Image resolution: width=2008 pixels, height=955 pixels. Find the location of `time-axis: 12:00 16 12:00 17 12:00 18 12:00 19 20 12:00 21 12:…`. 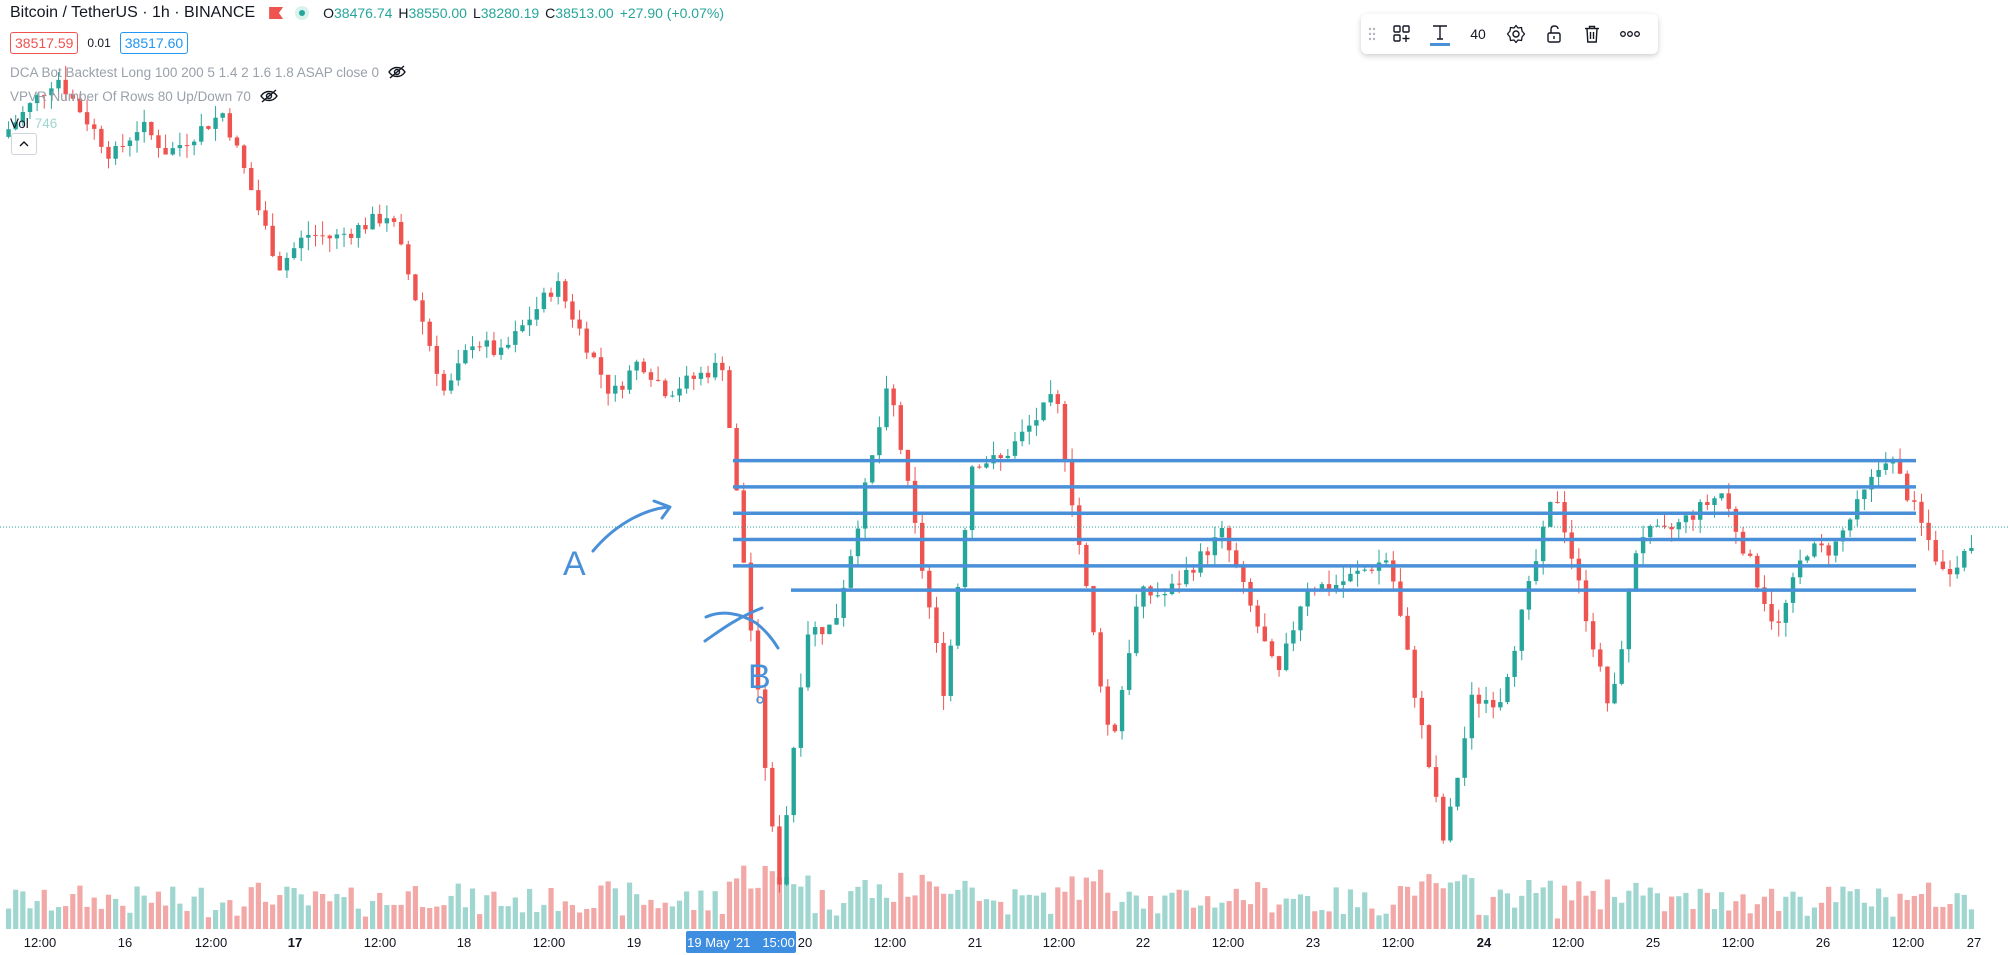

time-axis: 12:00 16 12:00 17 12:00 18 12:00 19 20 12:00 21 12:… is located at coordinates (1004, 942).